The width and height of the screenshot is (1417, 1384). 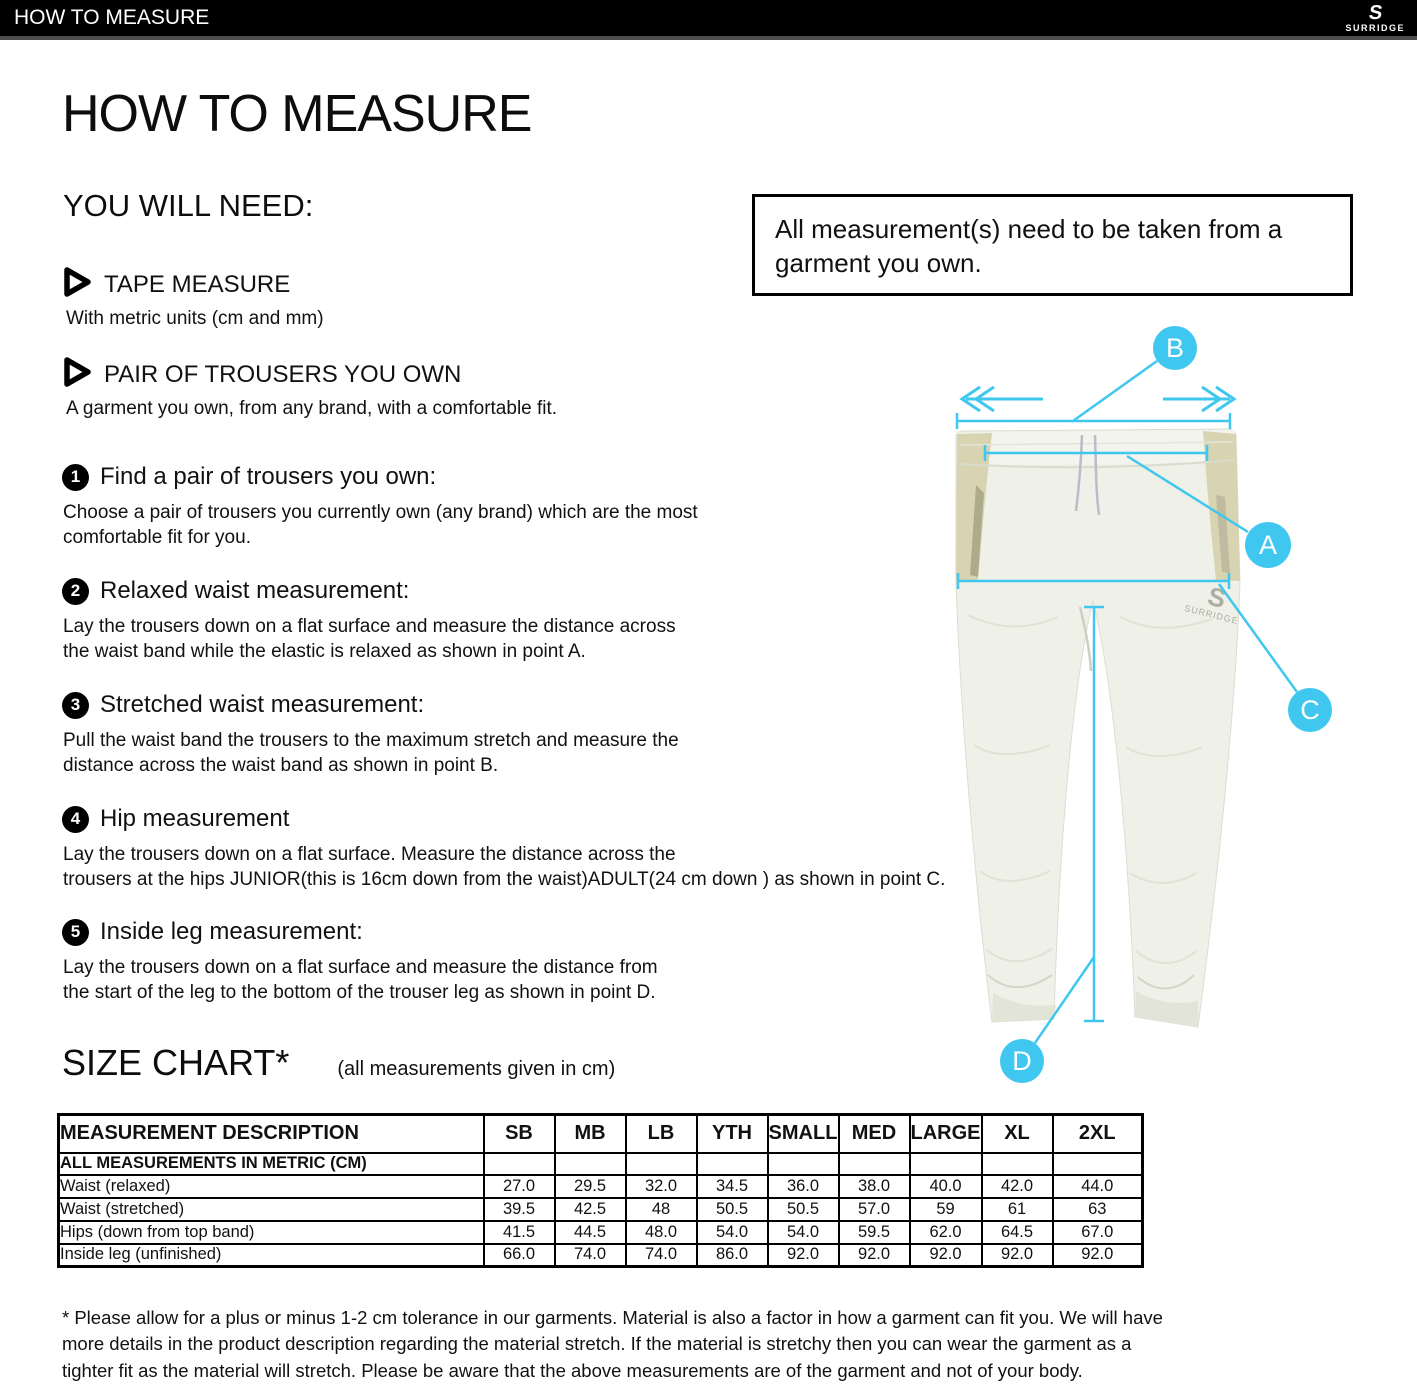 What do you see at coordinates (601, 1164) in the screenshot?
I see `metric-note-row: ALL MEASUREMENTS IN METRIC (CM)` at bounding box center [601, 1164].